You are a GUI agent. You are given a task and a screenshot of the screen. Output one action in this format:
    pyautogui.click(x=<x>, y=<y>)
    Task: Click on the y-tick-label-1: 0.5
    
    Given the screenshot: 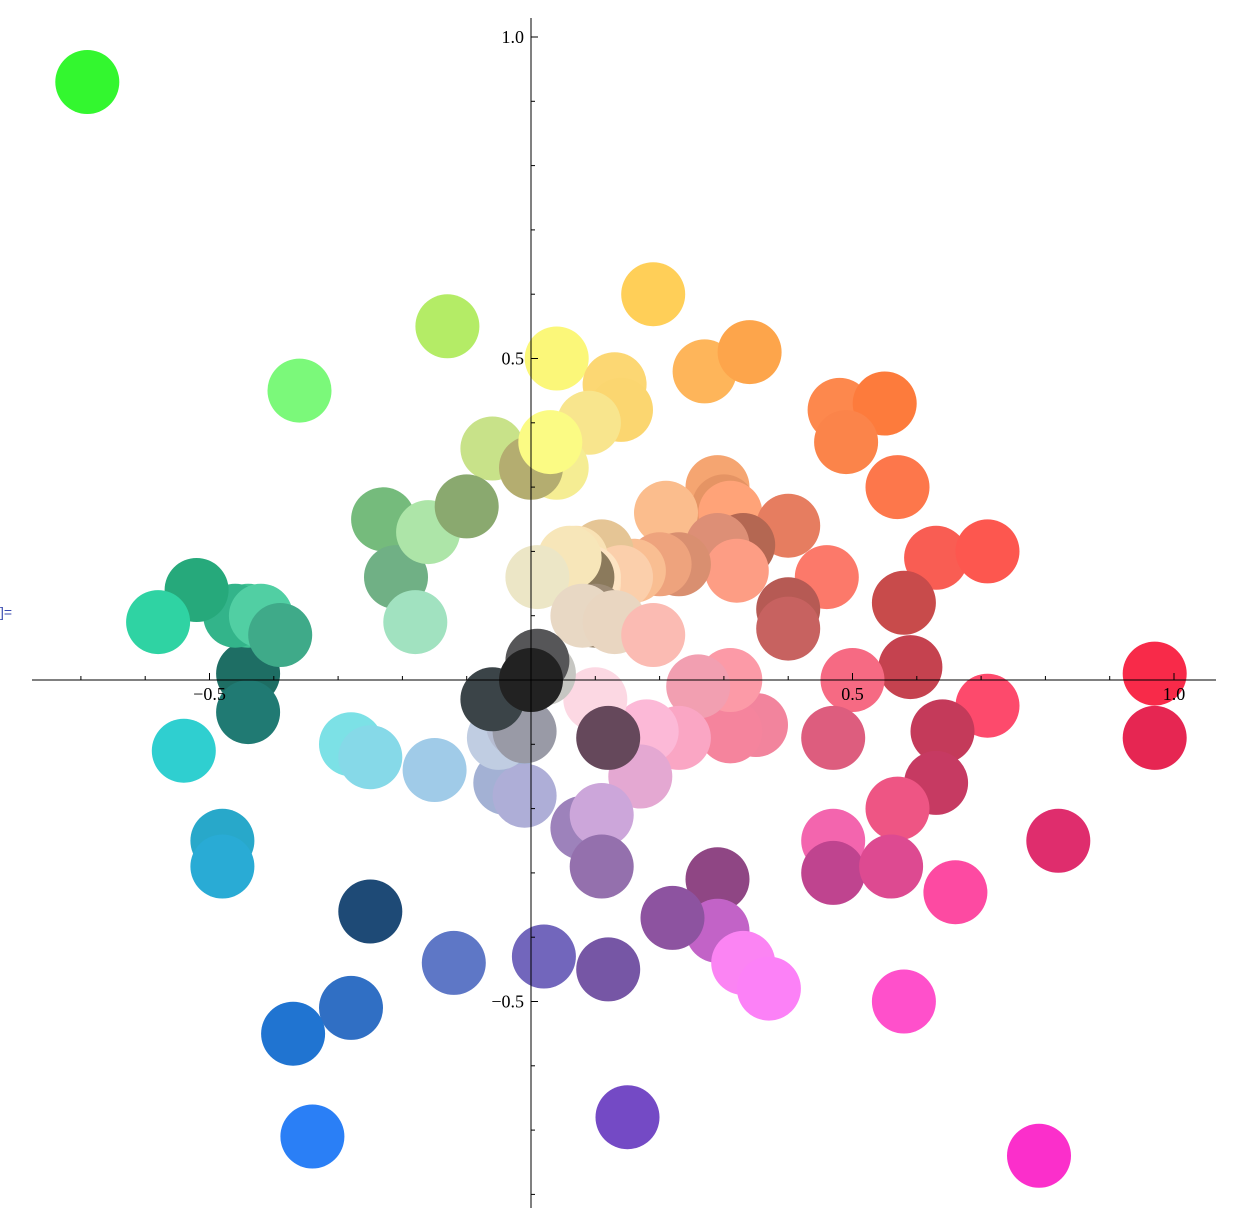 What is the action you would take?
    pyautogui.click(x=513, y=359)
    